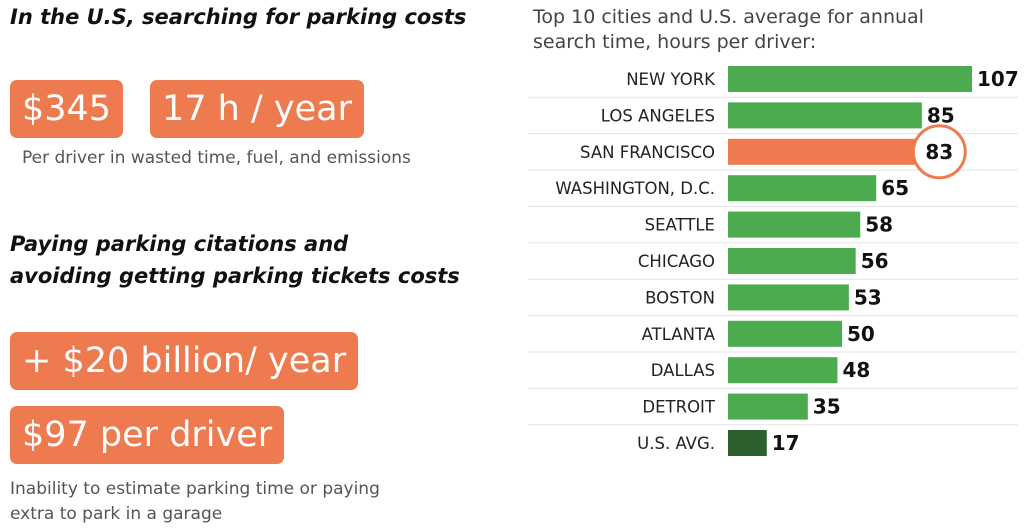 Image resolution: width=1024 pixels, height=532 pixels. What do you see at coordinates (675, 42) in the screenshot?
I see `chart-title-line2: search time, hours per driver:` at bounding box center [675, 42].